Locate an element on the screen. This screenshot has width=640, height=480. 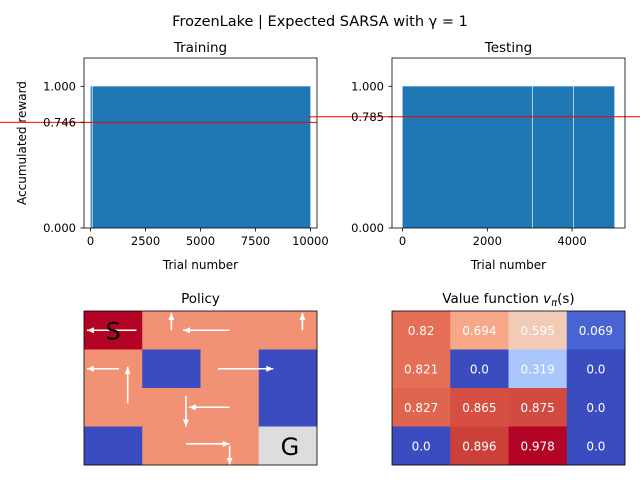
title-main: Value function is located at coordinates (492, 299).